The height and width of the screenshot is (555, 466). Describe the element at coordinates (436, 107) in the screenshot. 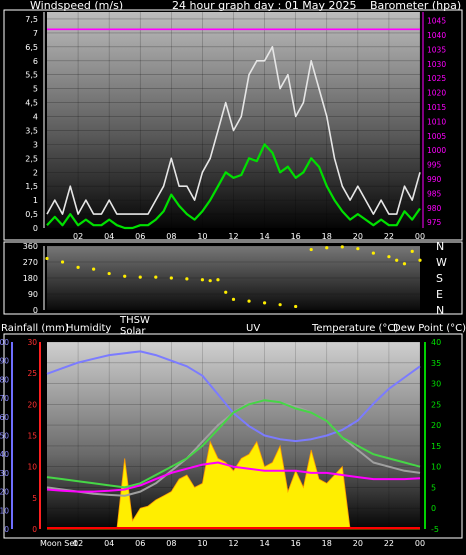

I see `barometer-y-tick-label: 1015` at that location.